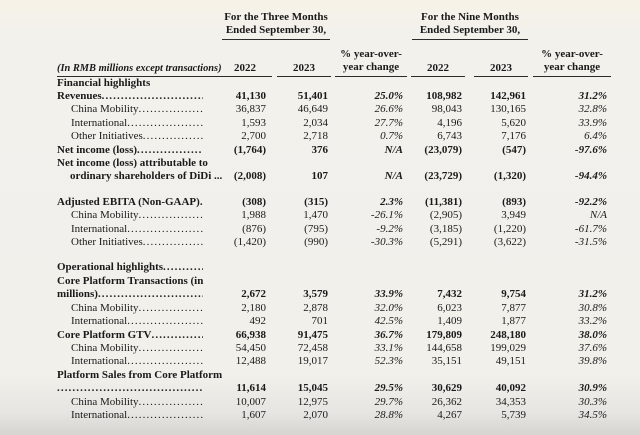  Describe the element at coordinates (334, 267) in the screenshot. I see `table-row: Operational highlights` at that location.